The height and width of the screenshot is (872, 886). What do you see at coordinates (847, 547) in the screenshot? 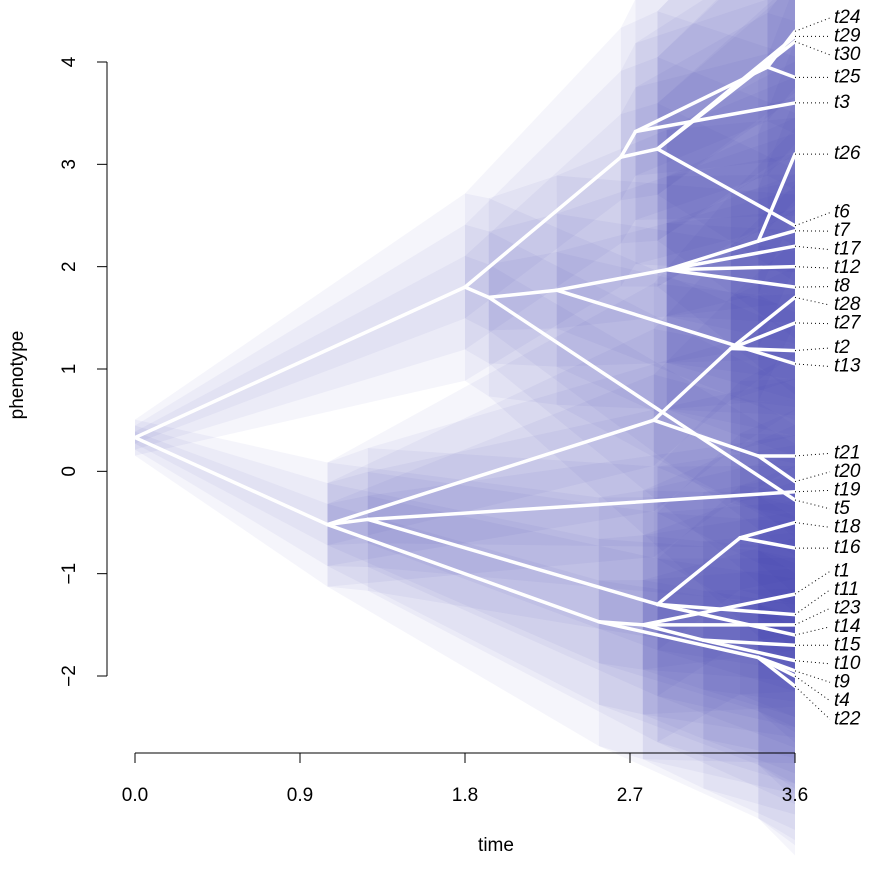
I see `tip-label: t16` at bounding box center [847, 547].